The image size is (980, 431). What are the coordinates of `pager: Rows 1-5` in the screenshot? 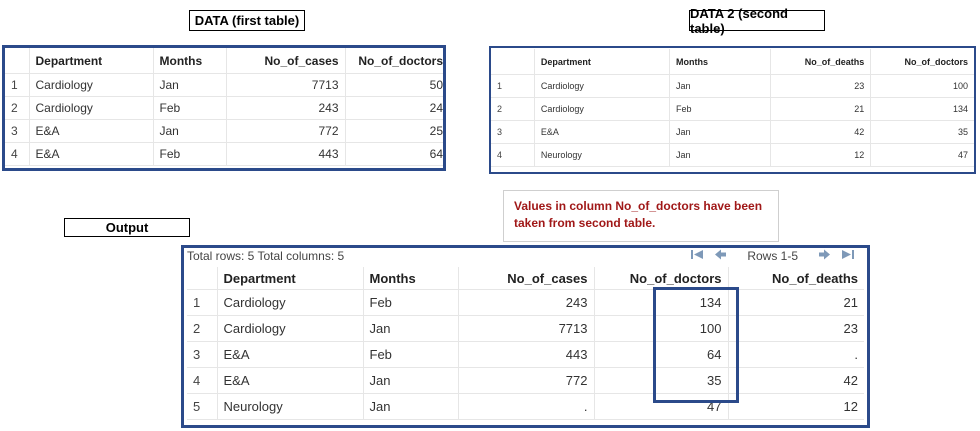 It's located at (772, 256).